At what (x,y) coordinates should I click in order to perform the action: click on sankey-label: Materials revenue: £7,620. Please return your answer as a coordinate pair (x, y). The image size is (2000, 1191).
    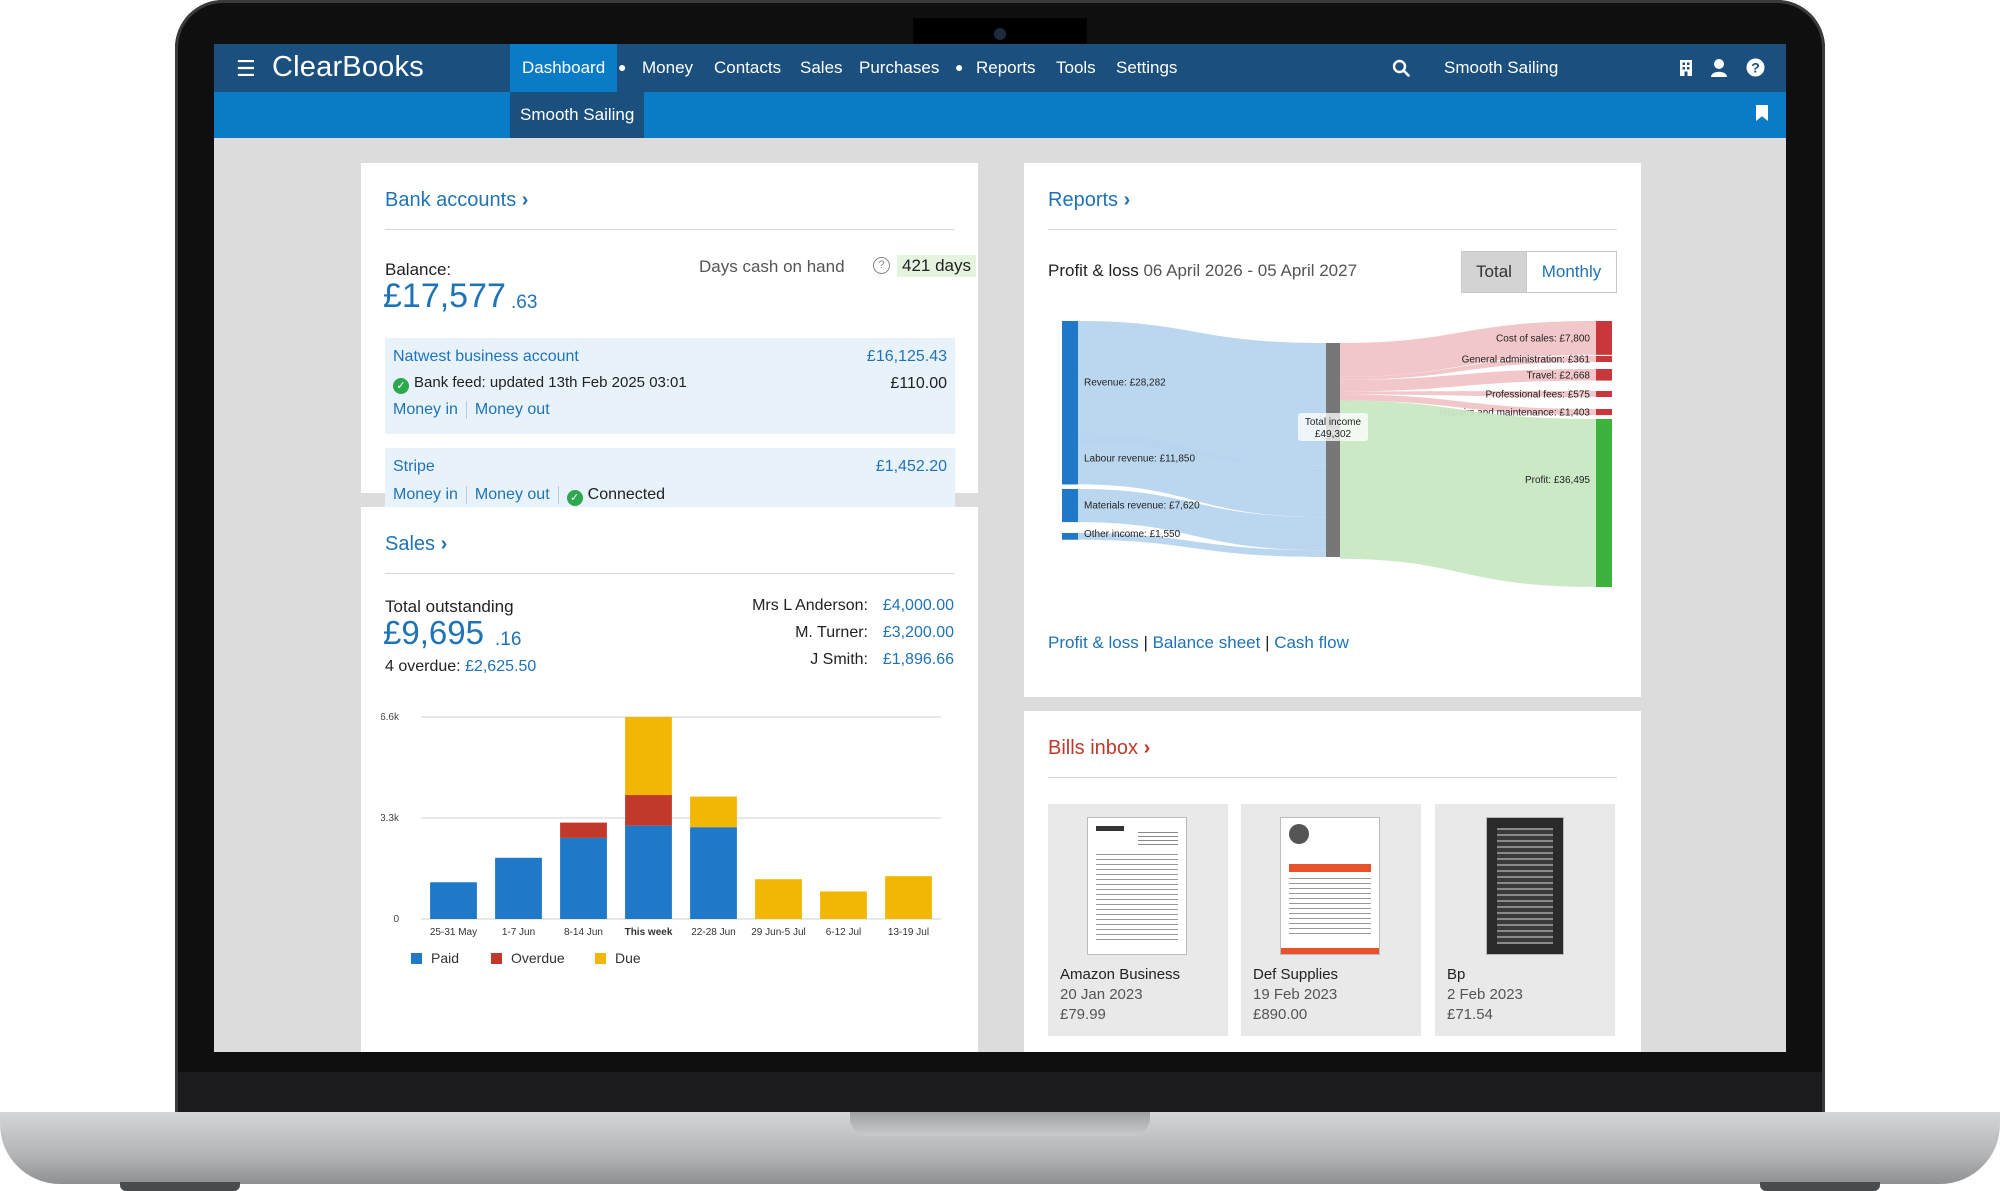
    Looking at the image, I should click on (1142, 506).